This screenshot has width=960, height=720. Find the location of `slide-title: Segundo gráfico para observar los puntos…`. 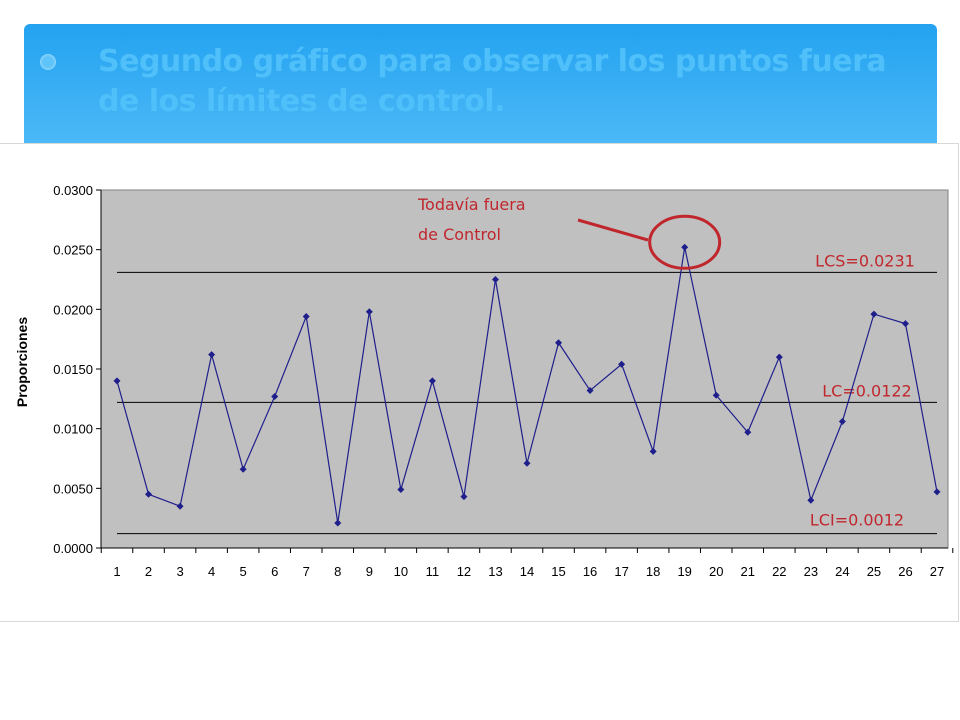

slide-title: Segundo gráfico para observar los puntos… is located at coordinates (492, 81).